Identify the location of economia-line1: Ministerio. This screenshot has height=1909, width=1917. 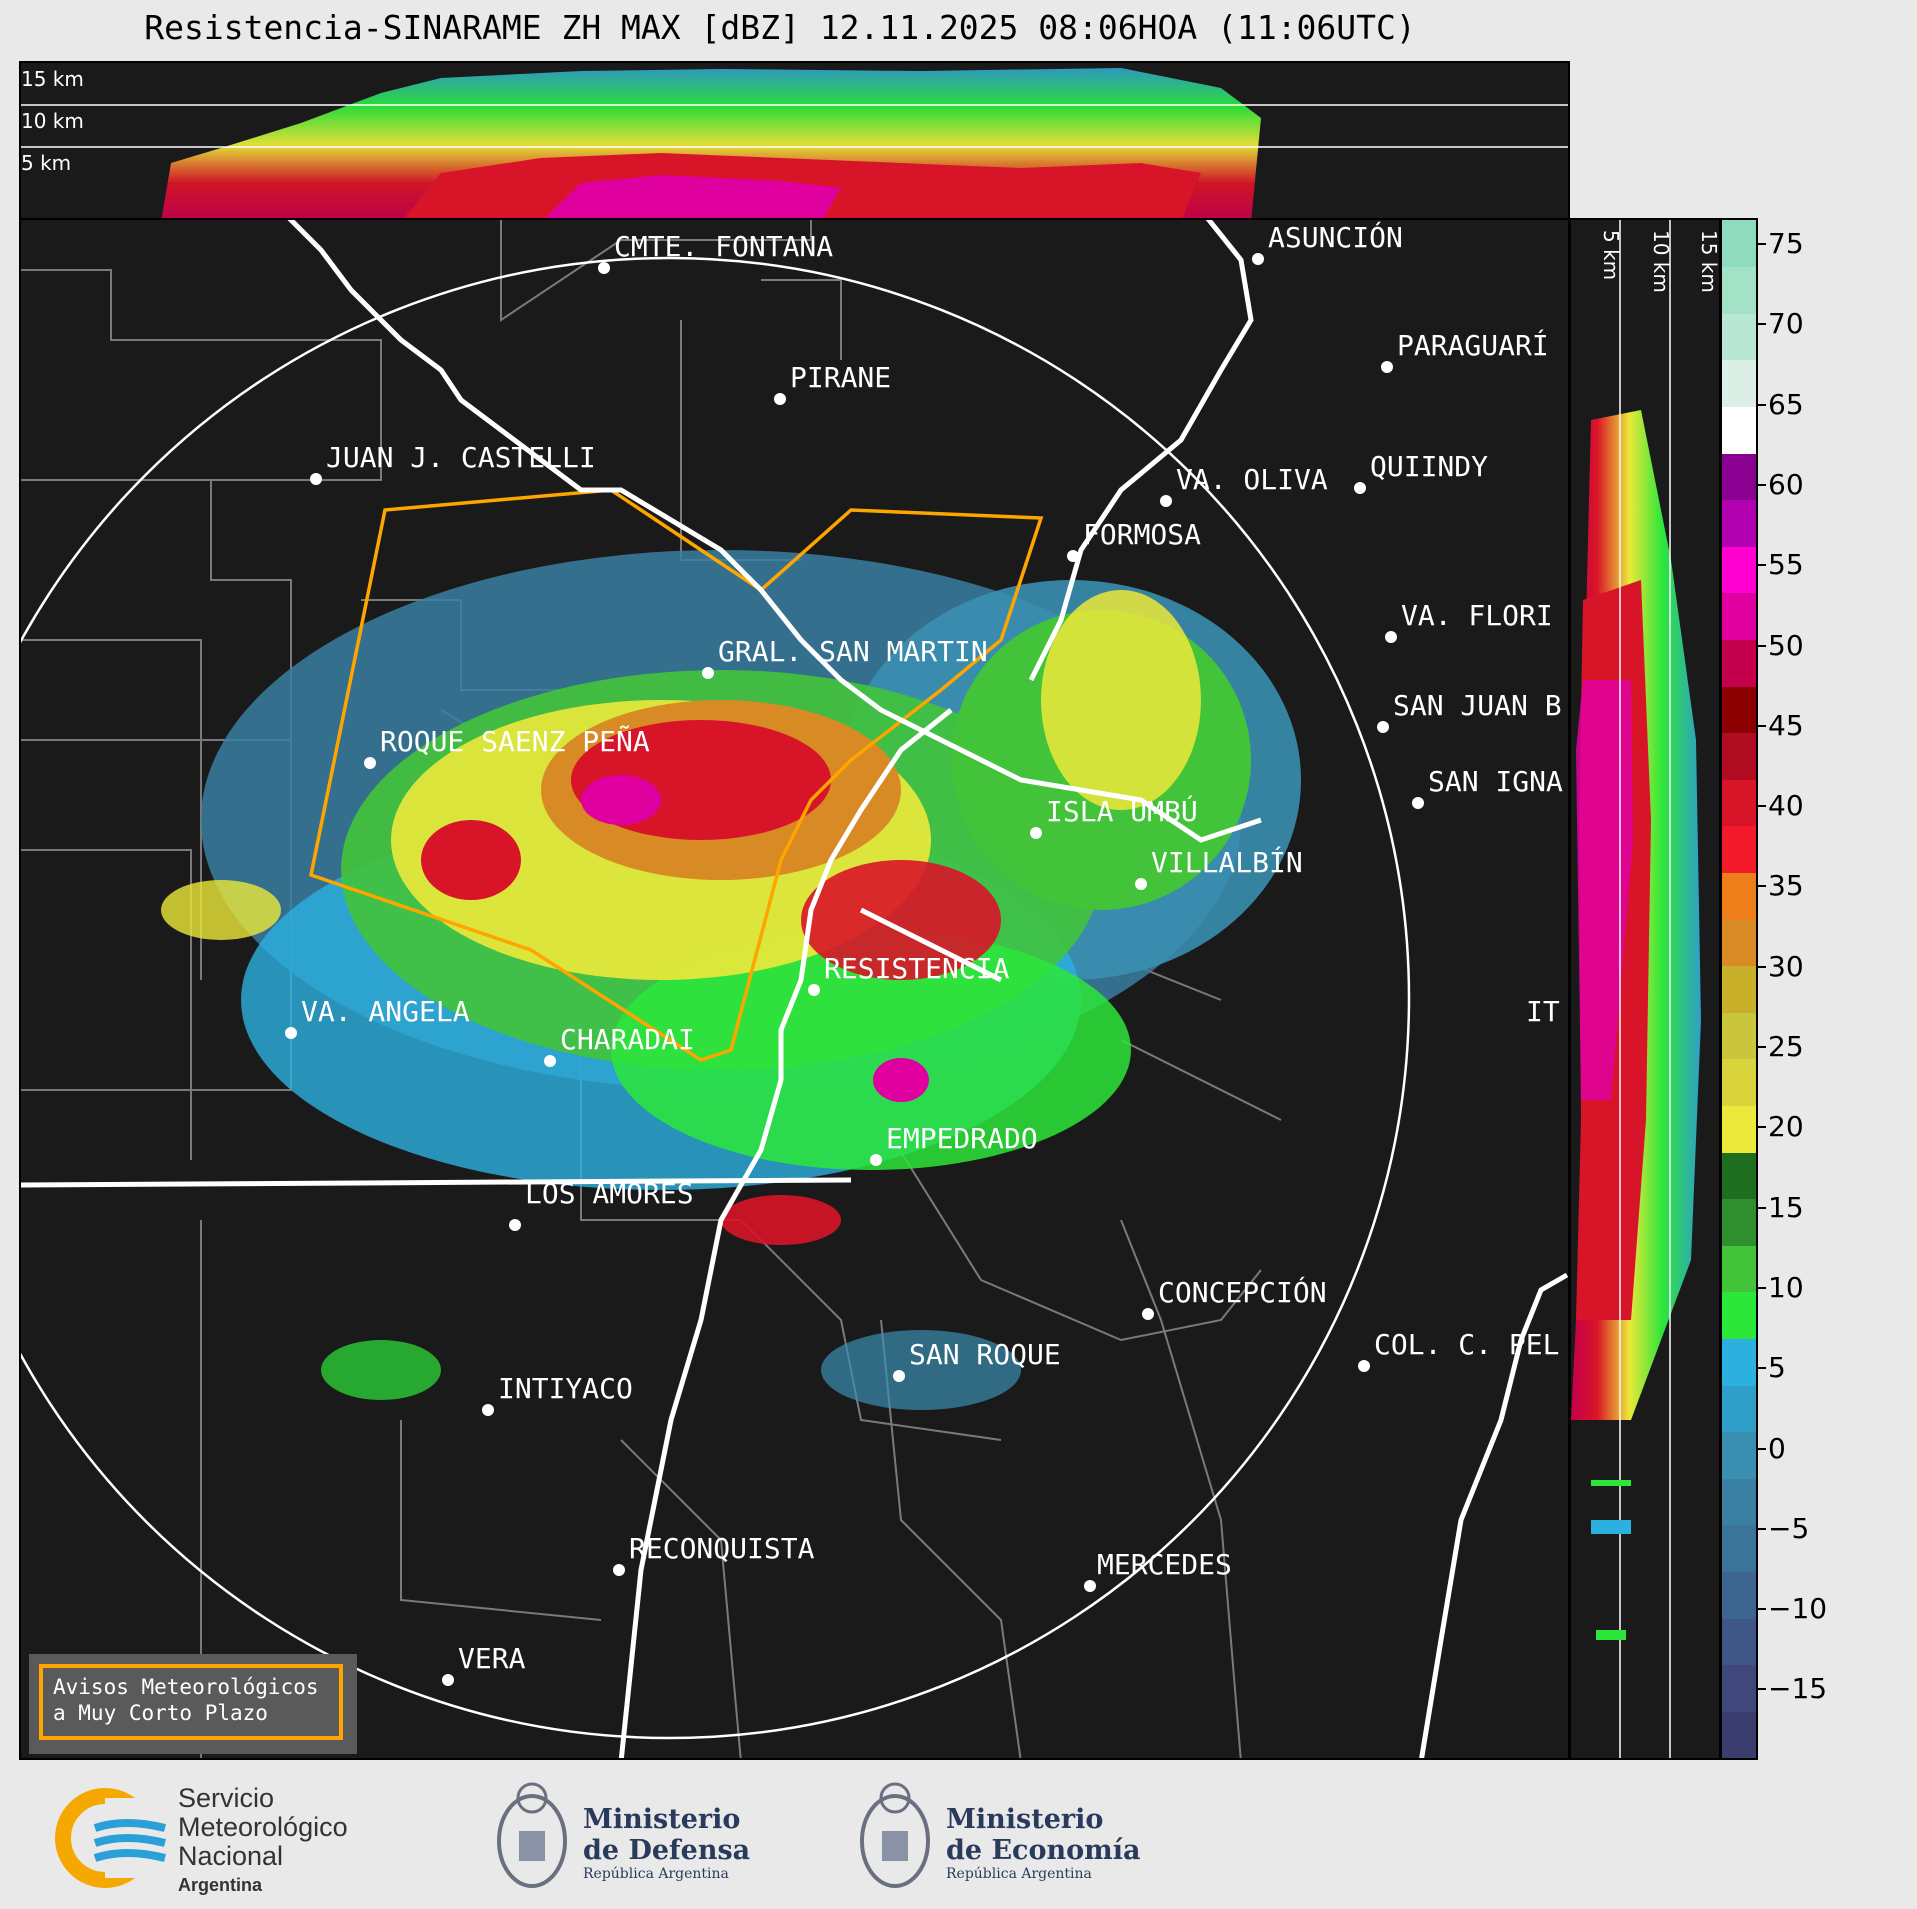
(1025, 1819).